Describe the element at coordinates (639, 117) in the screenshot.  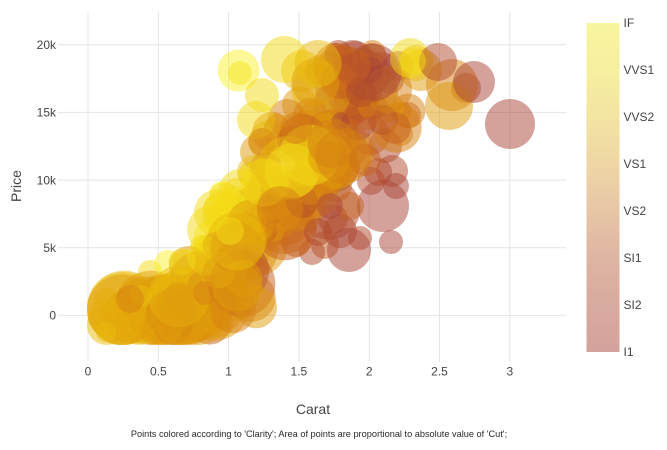
I see `svg-text: VVS2` at that location.